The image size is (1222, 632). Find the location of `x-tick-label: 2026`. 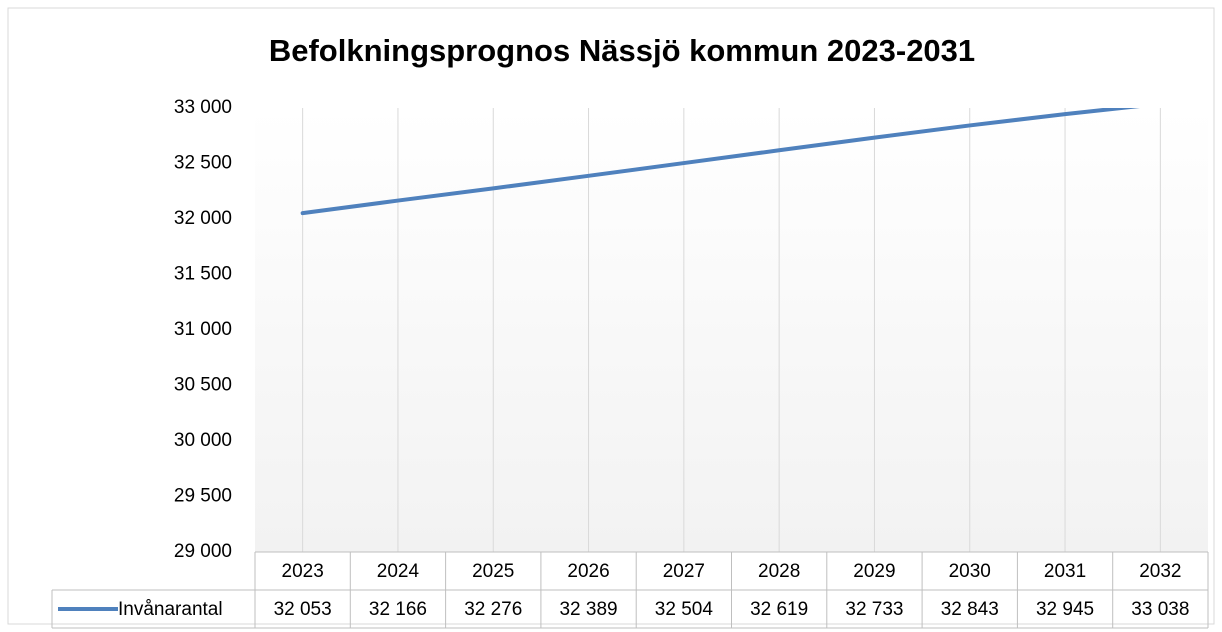

x-tick-label: 2026 is located at coordinates (588, 571).